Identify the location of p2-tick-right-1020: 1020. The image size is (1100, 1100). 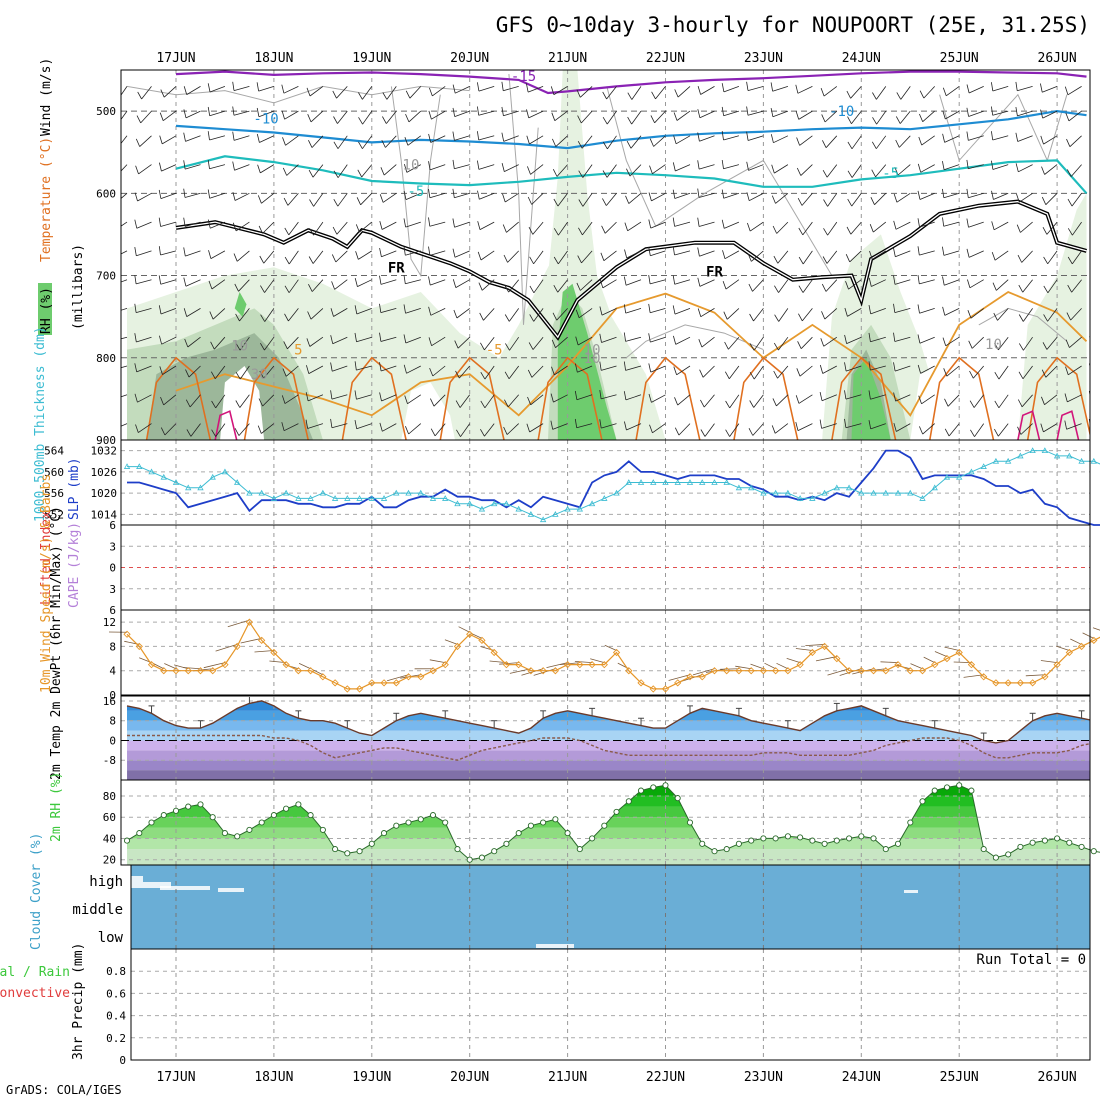
(104, 493).